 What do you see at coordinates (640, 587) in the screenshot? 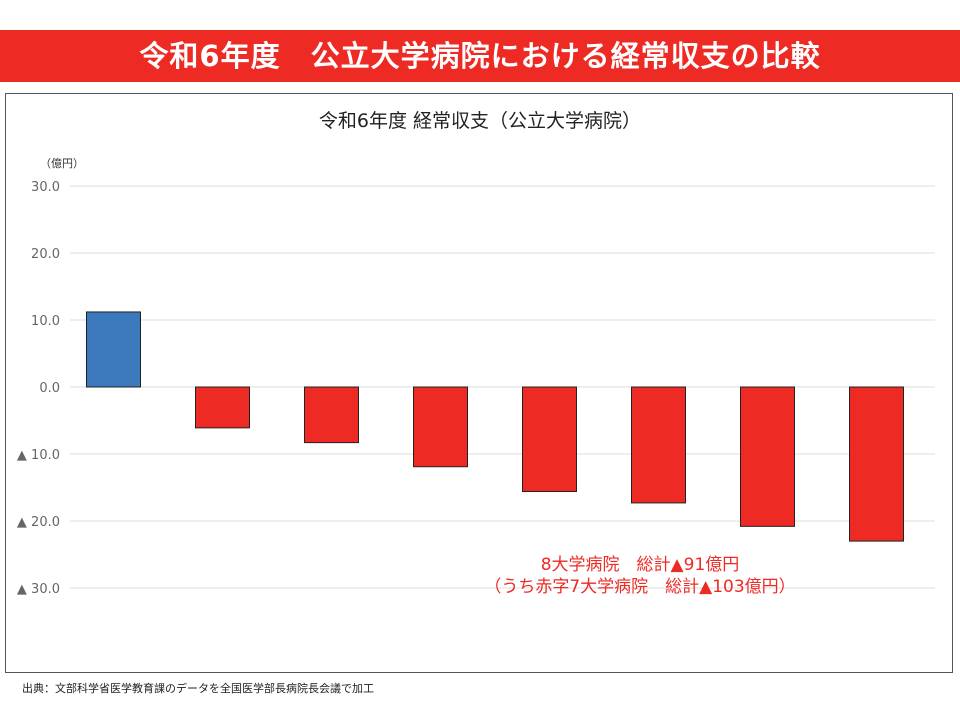
I see `annotation-line-2: （うち赤字7大学病院 総計▲103億円）` at bounding box center [640, 587].